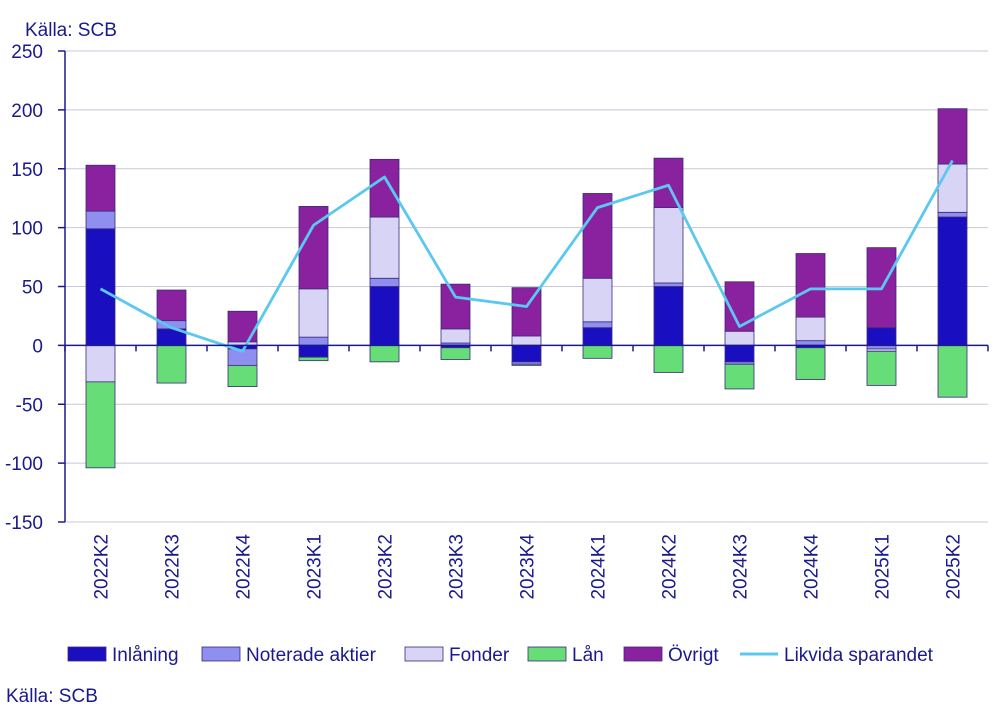  What do you see at coordinates (599, 567) in the screenshot?
I see `x-tick-label: 2024K1` at bounding box center [599, 567].